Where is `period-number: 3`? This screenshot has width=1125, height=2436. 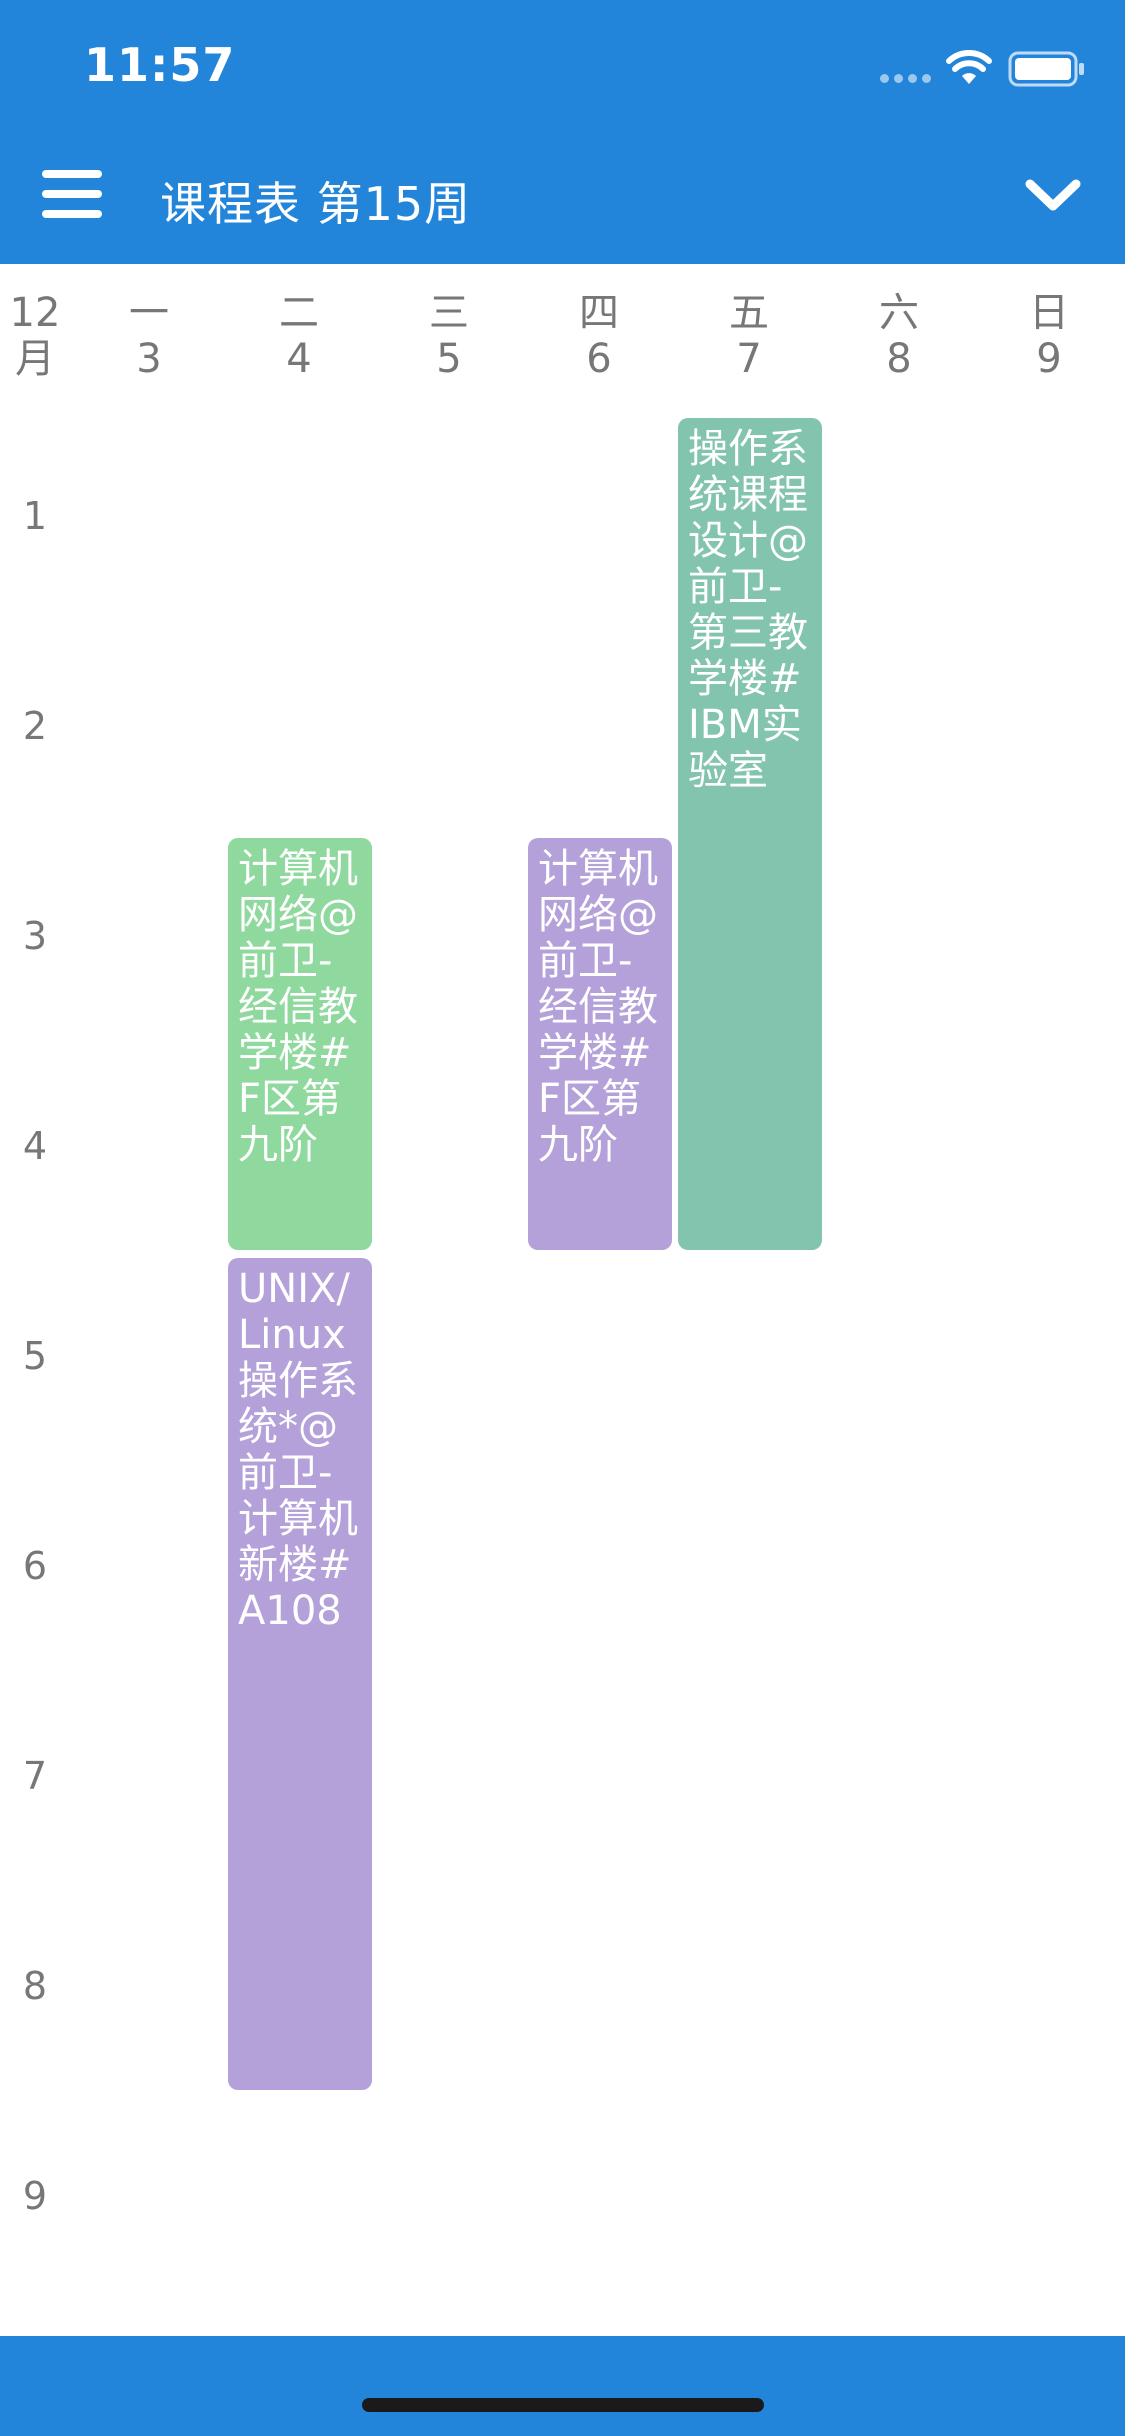
period-number: 3 is located at coordinates (35, 936).